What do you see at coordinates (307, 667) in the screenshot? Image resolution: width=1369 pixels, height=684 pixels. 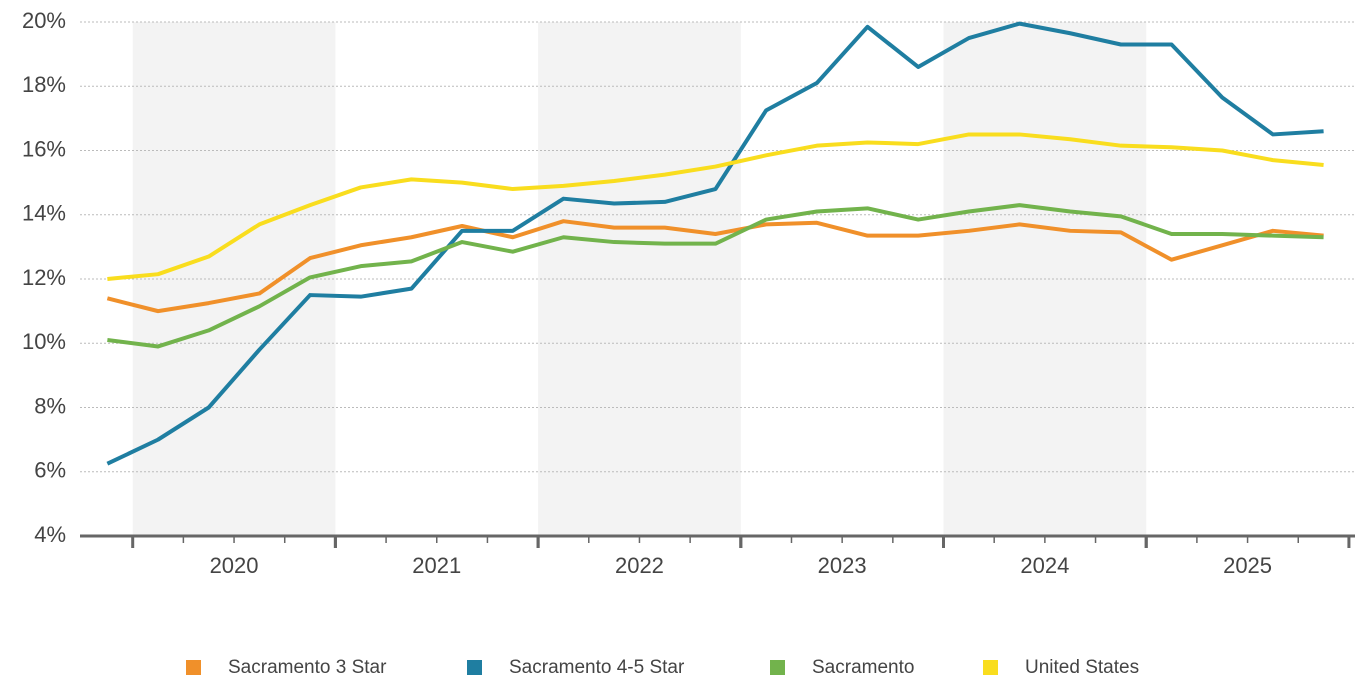 I see `legend-label: Sacramento 3 Star` at bounding box center [307, 667].